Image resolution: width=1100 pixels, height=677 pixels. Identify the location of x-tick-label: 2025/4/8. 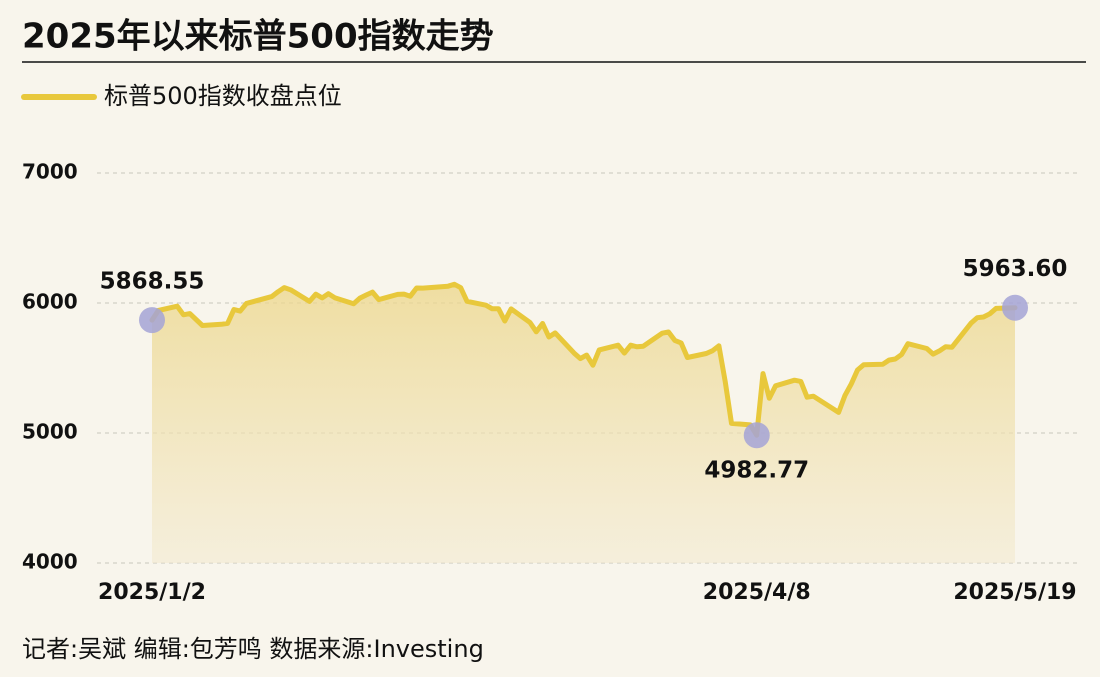
(757, 592).